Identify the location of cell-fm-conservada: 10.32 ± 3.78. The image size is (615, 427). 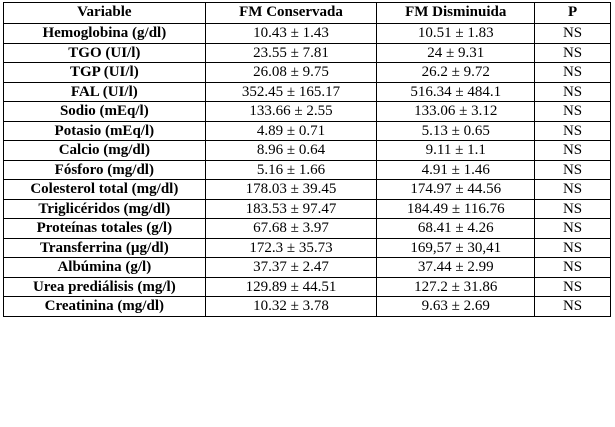
(291, 306).